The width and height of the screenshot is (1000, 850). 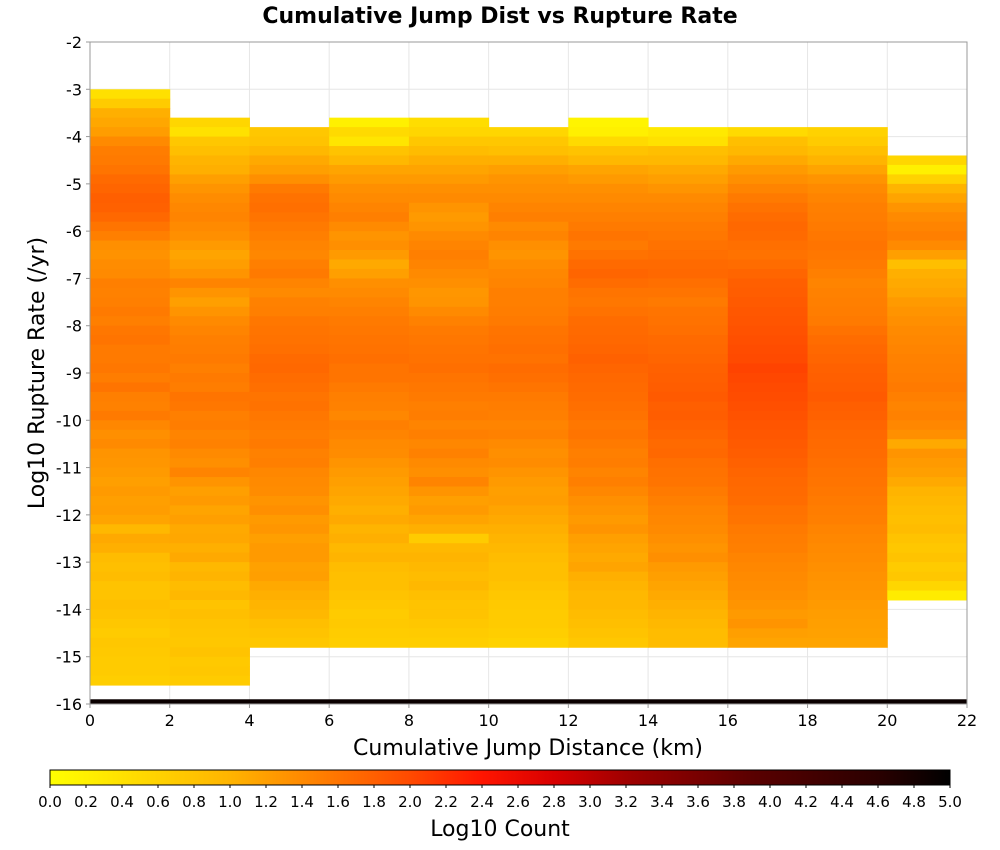 I want to click on y-tick-label: -14, so click(x=69, y=609).